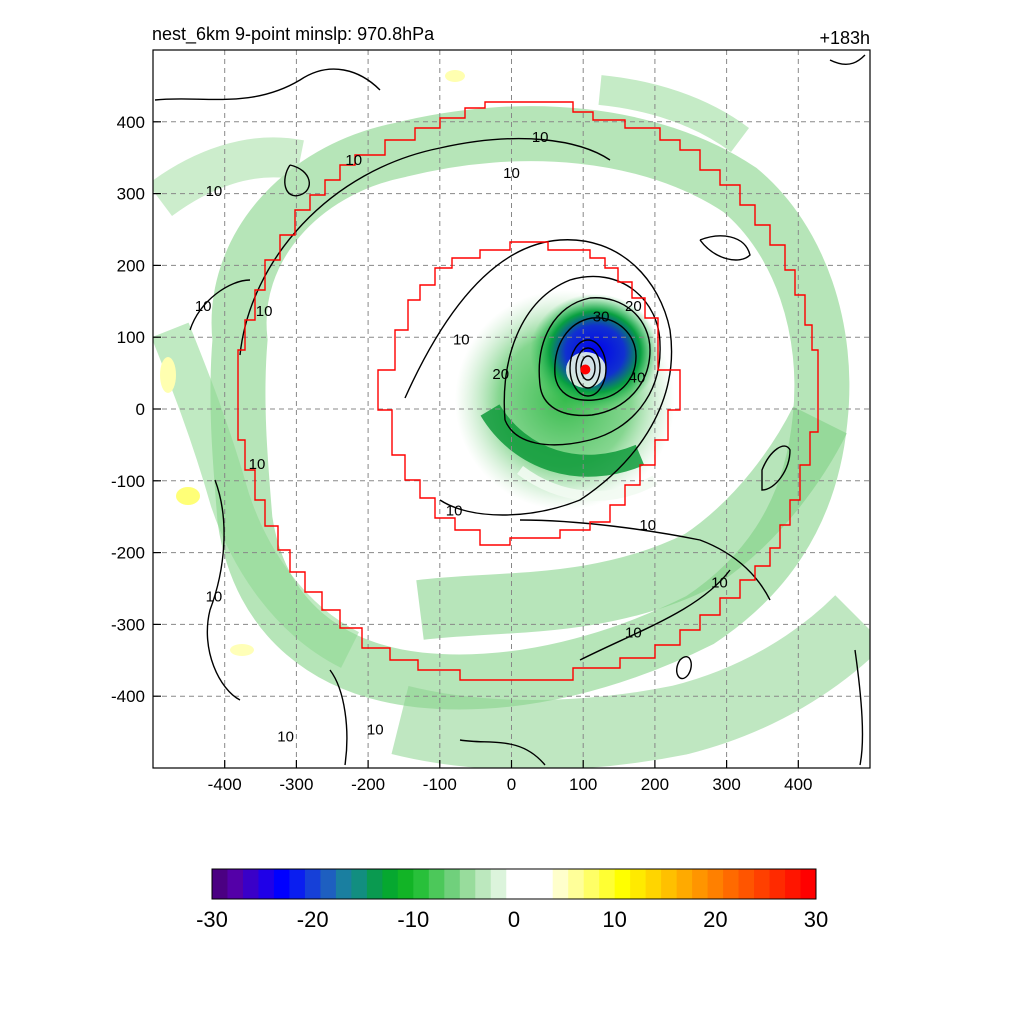 The width and height of the screenshot is (1024, 1024). I want to click on y-tick-label: 0, so click(140, 409).